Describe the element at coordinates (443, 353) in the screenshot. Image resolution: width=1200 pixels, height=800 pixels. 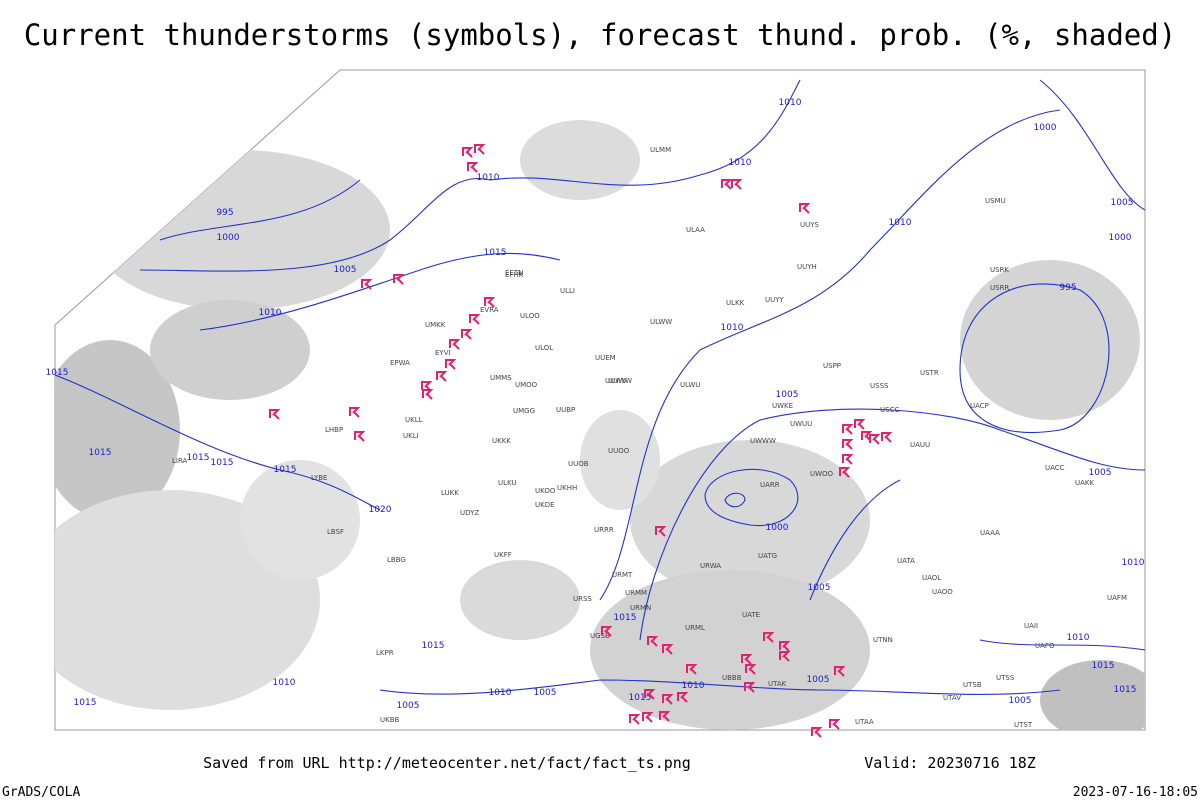
I see `station-label: EYVI` at that location.